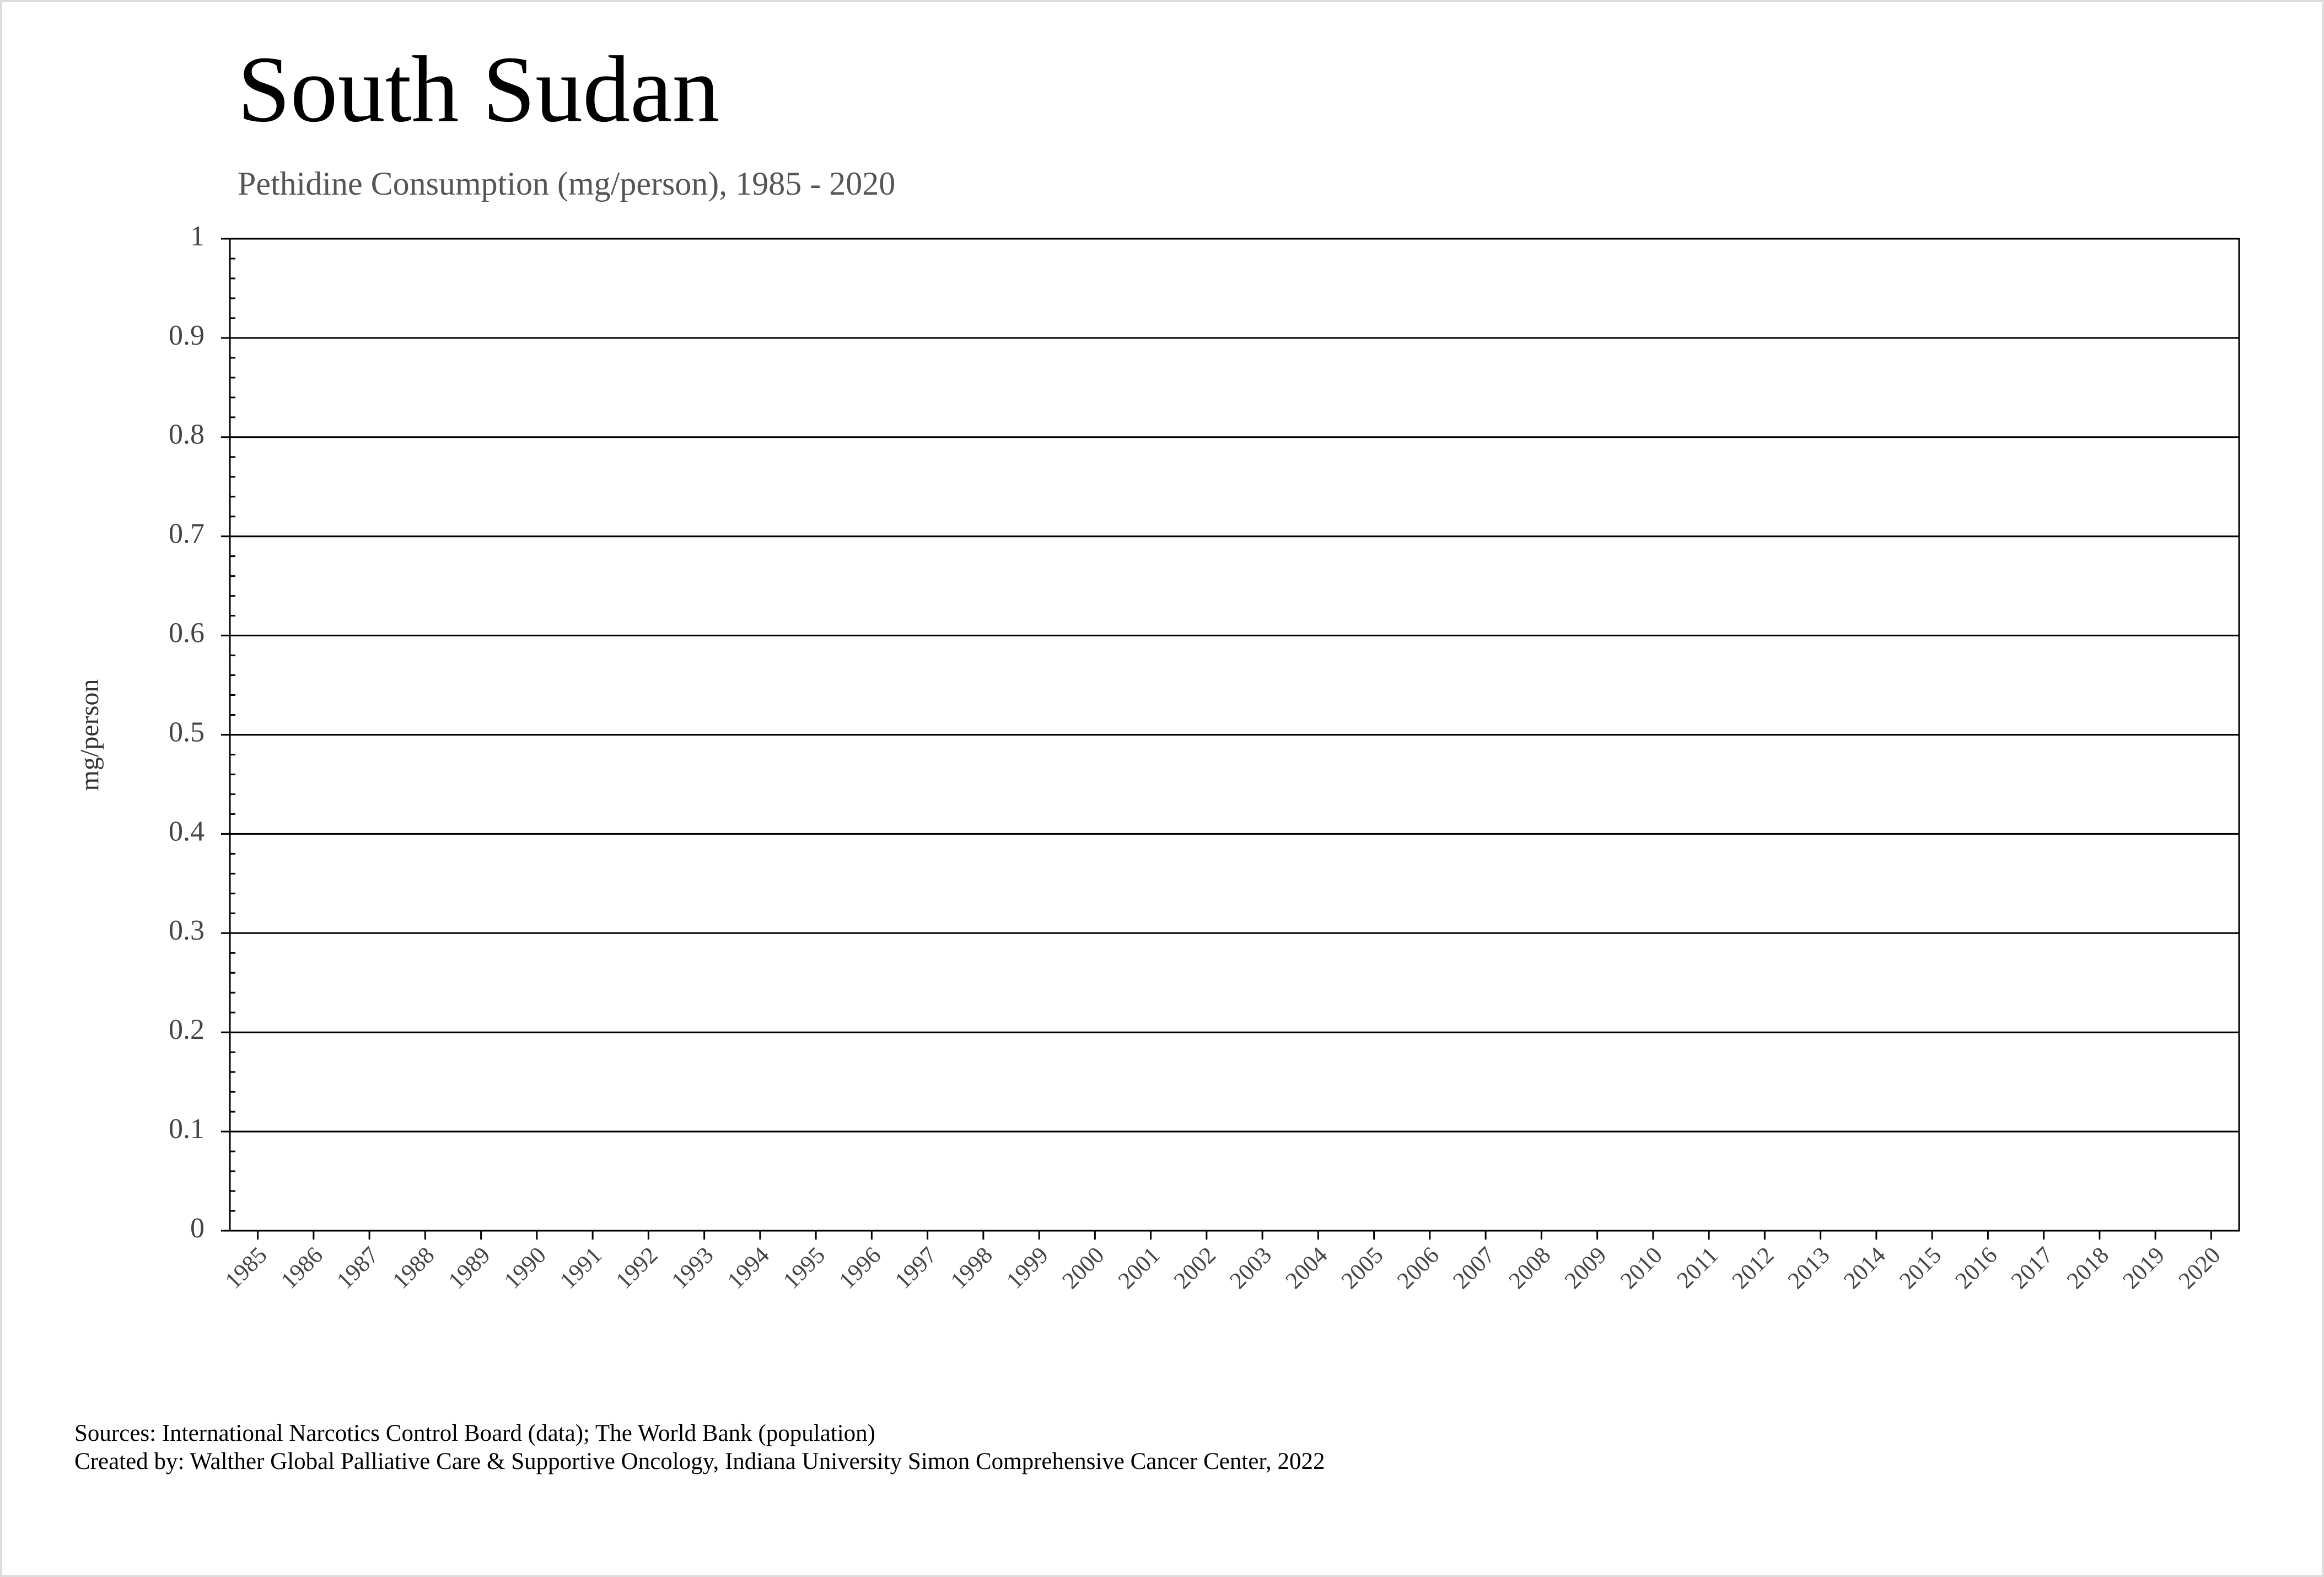 This screenshot has height=1577, width=2324. What do you see at coordinates (187, 1129) in the screenshot?
I see `y-tick-label: 0.1` at bounding box center [187, 1129].